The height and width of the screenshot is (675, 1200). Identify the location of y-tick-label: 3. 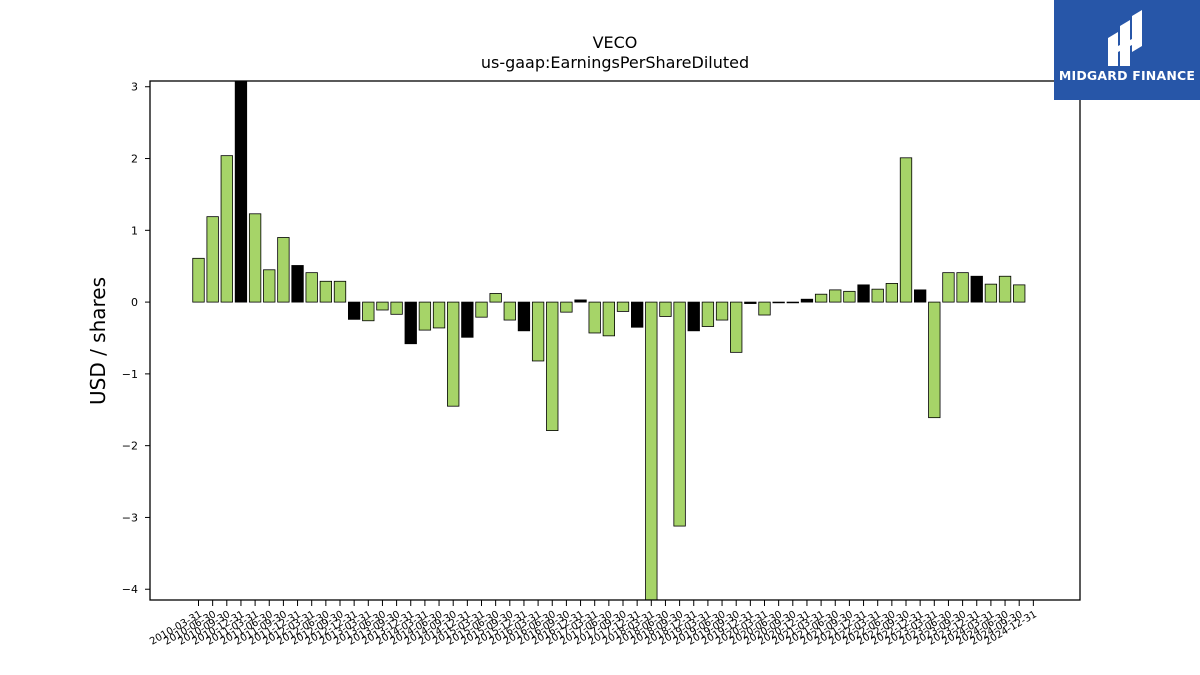
(134, 87).